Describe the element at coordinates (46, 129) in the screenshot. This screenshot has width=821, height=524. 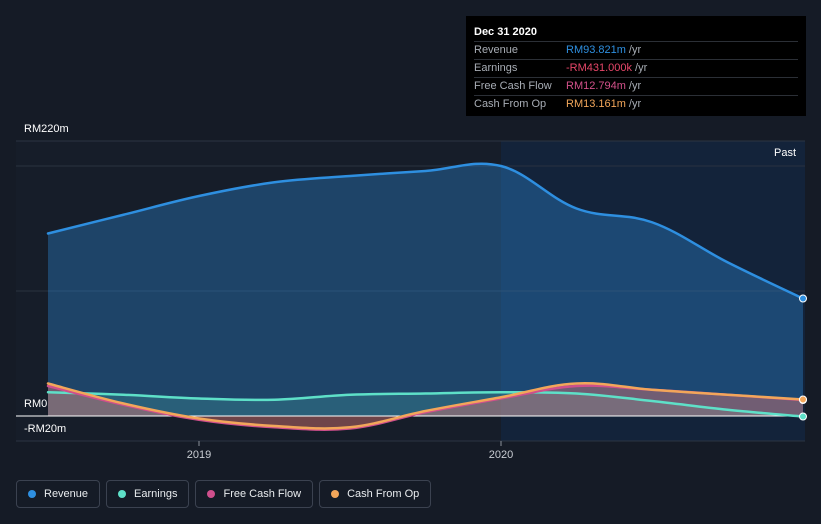
I see `y-tick-label-top: RM220m` at that location.